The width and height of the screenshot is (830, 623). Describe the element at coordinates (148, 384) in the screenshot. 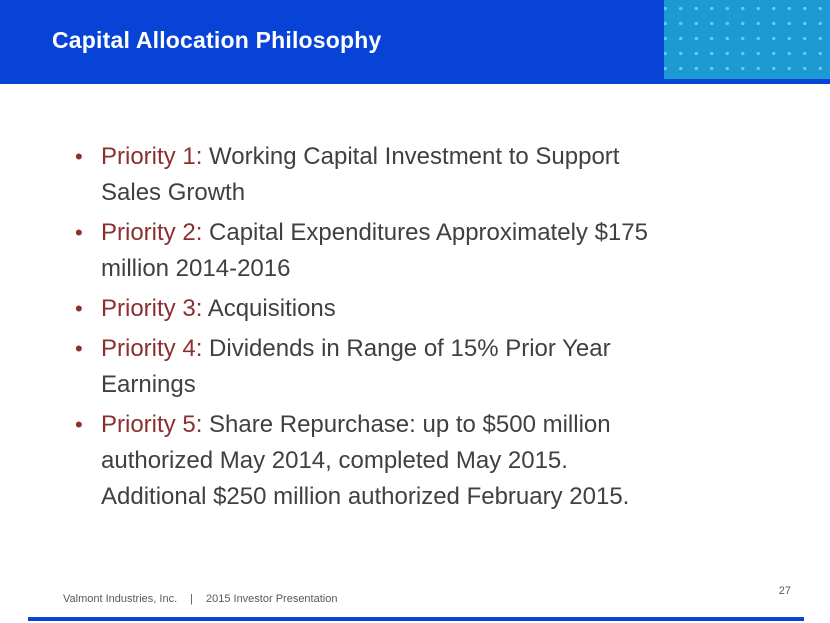

I see `bullet-line: Earnings` at that location.